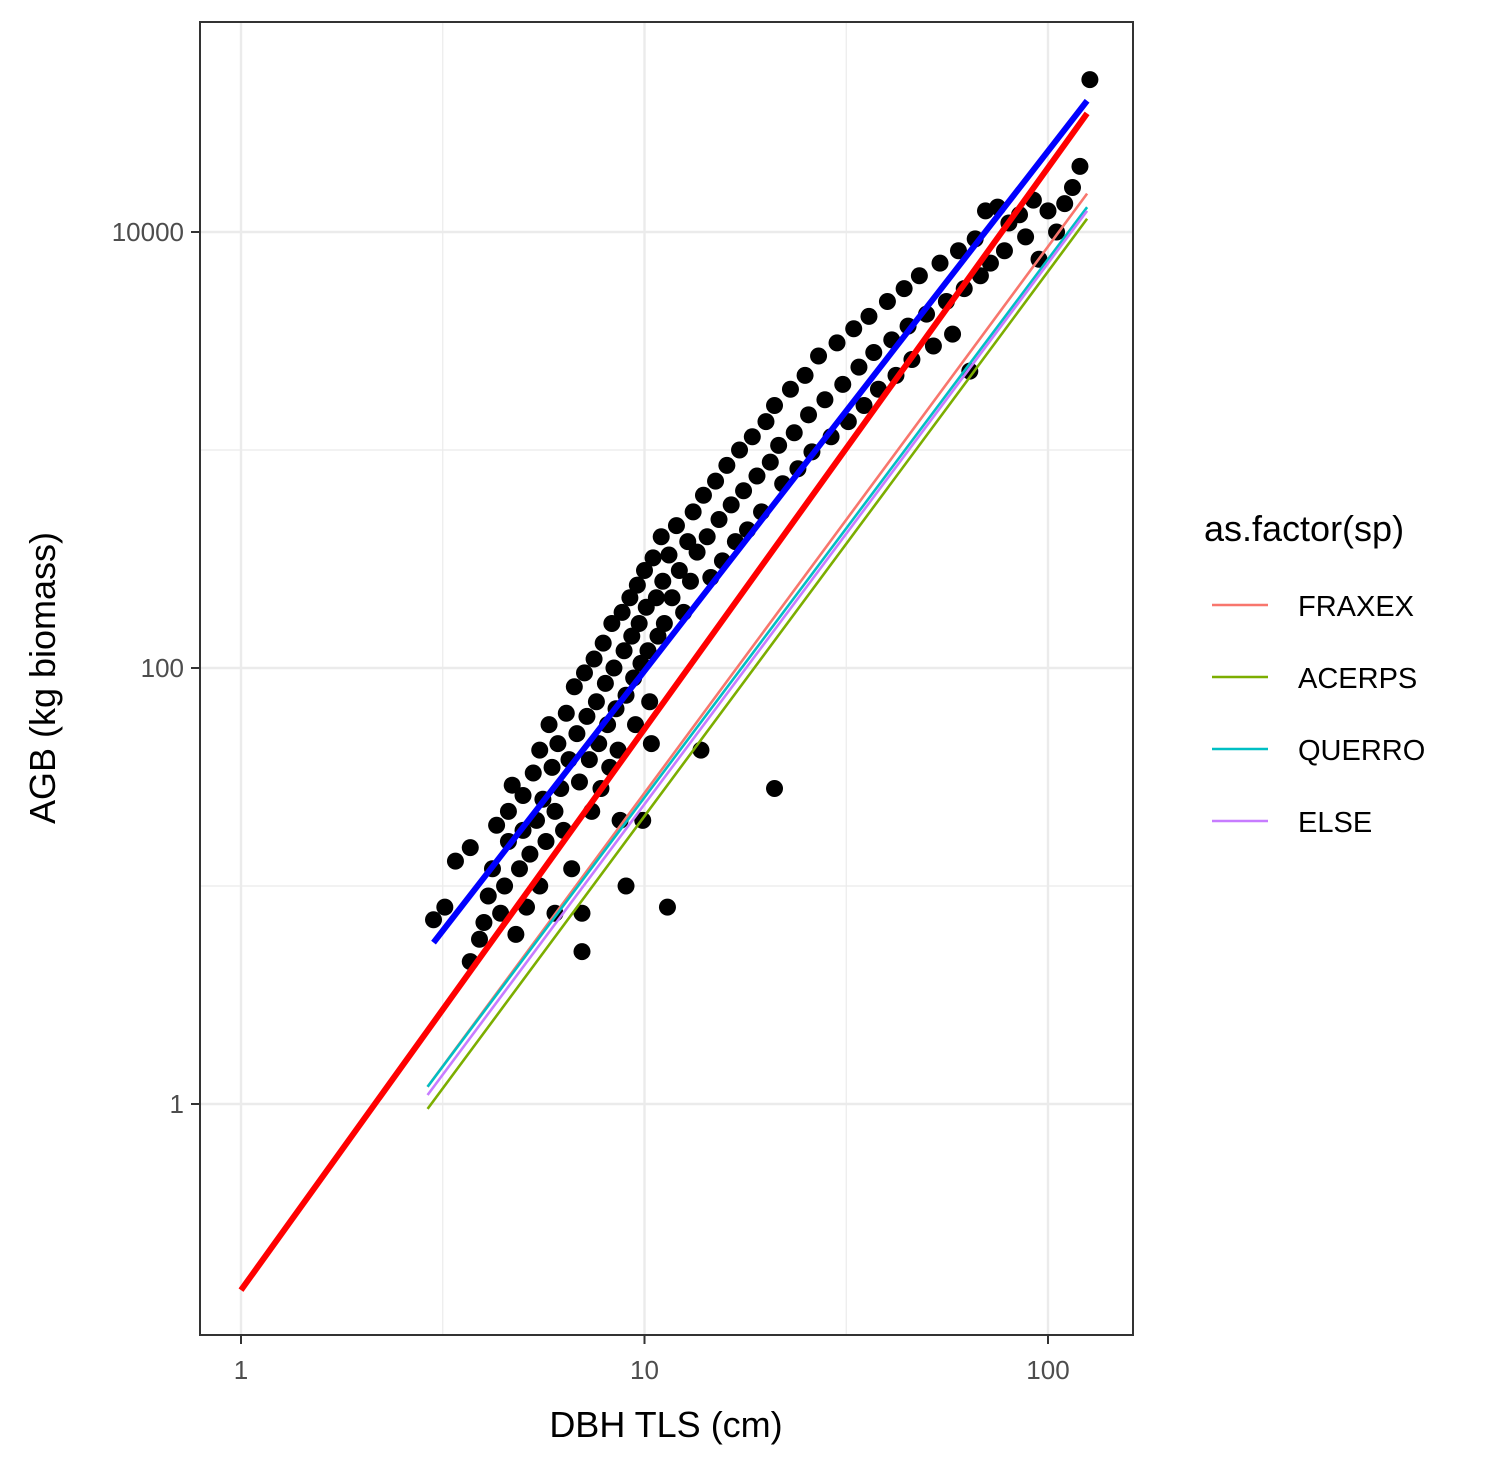 Image resolution: width=1503 pixels, height=1471 pixels. I want to click on y-tick-label: 1, so click(177, 1104).